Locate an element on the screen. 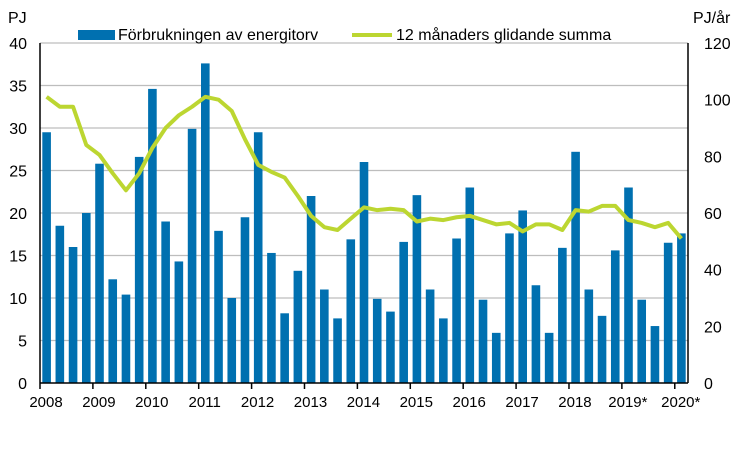 This screenshot has height=450, width=737. left-tick-label: 40 is located at coordinates (18, 44).